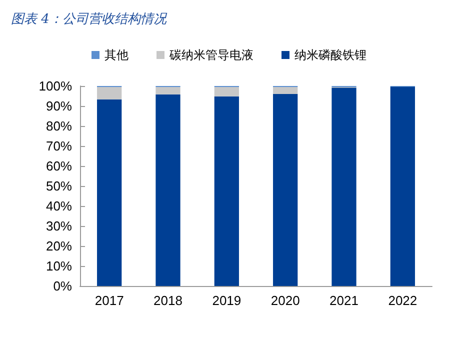 The height and width of the screenshot is (338, 458). Describe the element at coordinates (59, 206) in the screenshot. I see `y-tick-label: 40%` at that location.